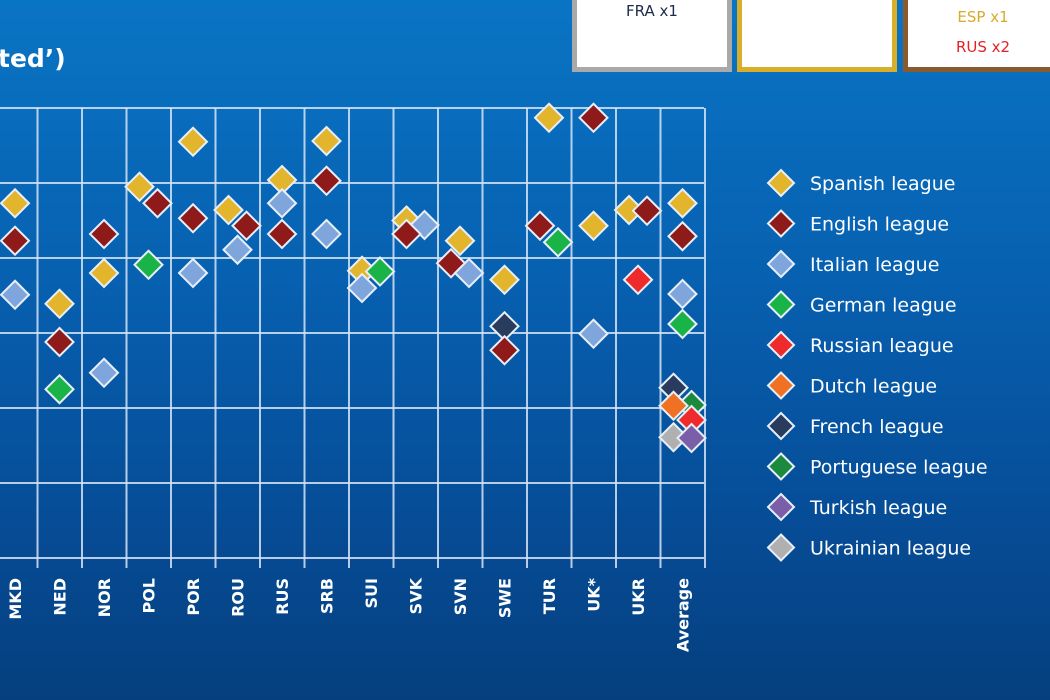 The height and width of the screenshot is (700, 1050). Describe the element at coordinates (691, 438) in the screenshot. I see `data-point-turkish-league` at that location.